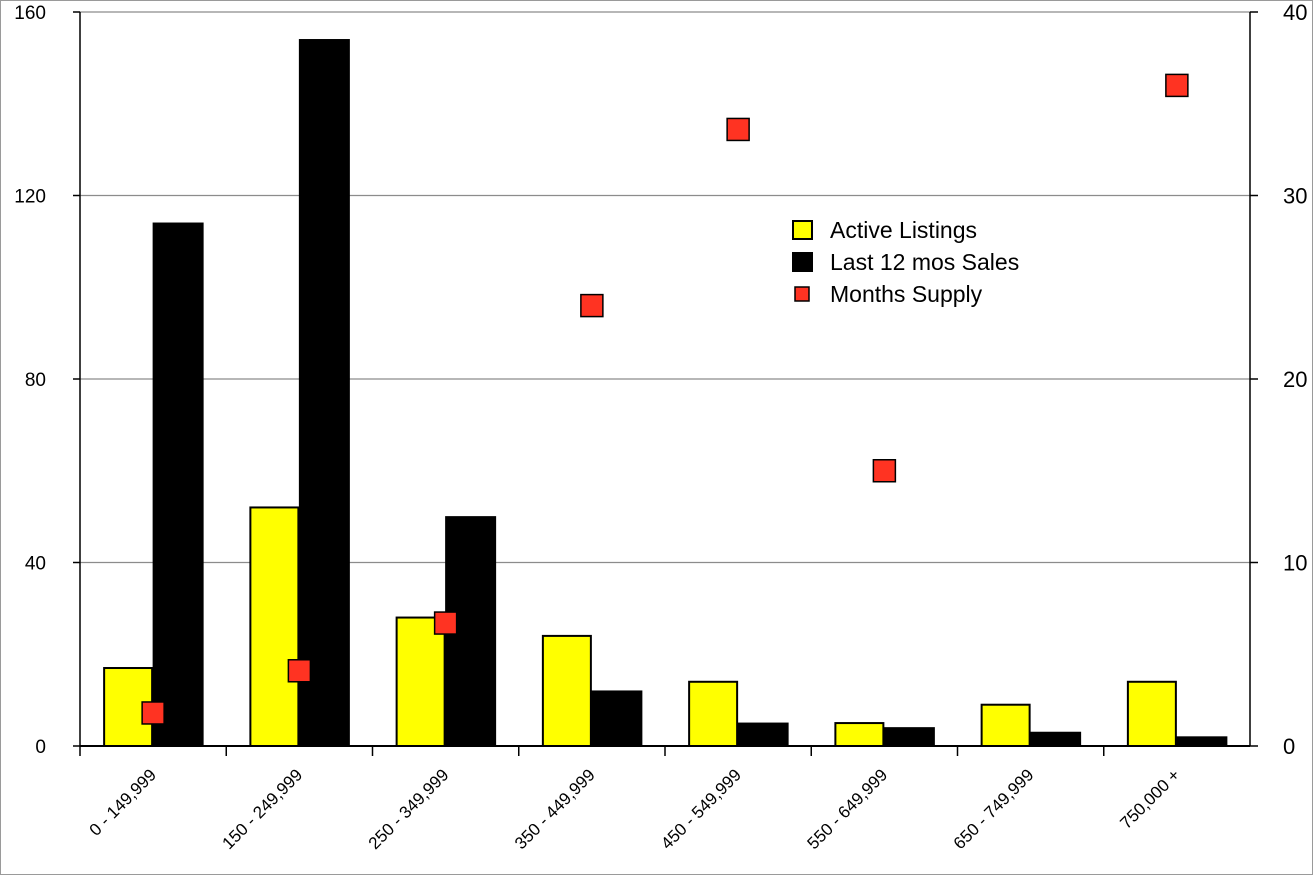  I want to click on left-tick-label: 0, so click(40, 747).